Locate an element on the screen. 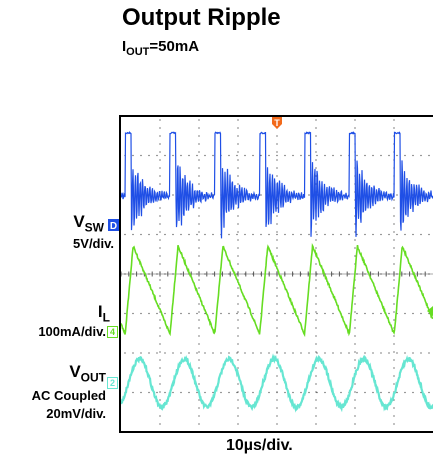 The height and width of the screenshot is (466, 433). x-axis-label: 10µs/div. is located at coordinates (259, 445).